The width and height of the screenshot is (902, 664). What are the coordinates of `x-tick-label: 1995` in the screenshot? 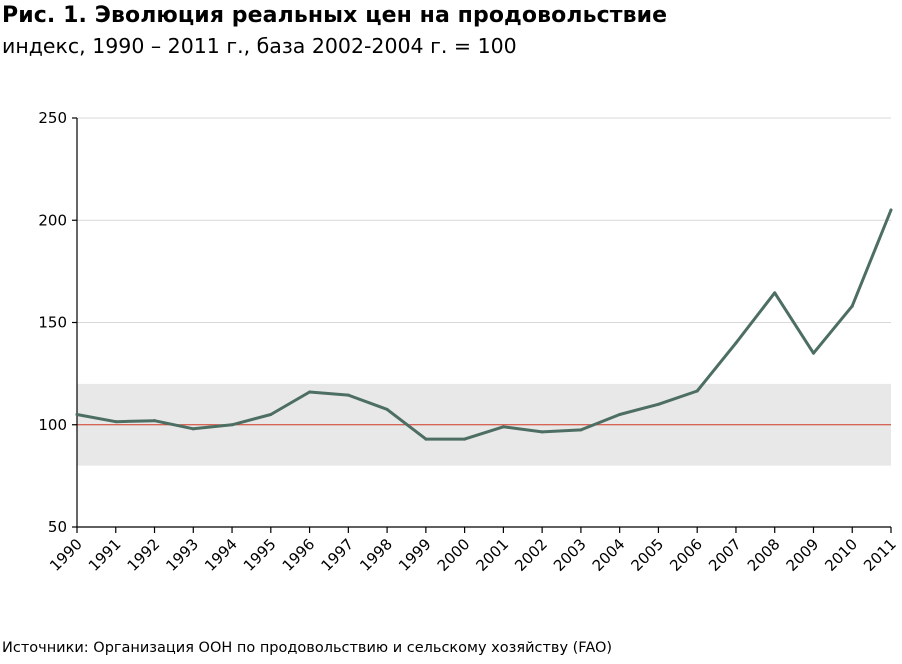 It's located at (260, 555).